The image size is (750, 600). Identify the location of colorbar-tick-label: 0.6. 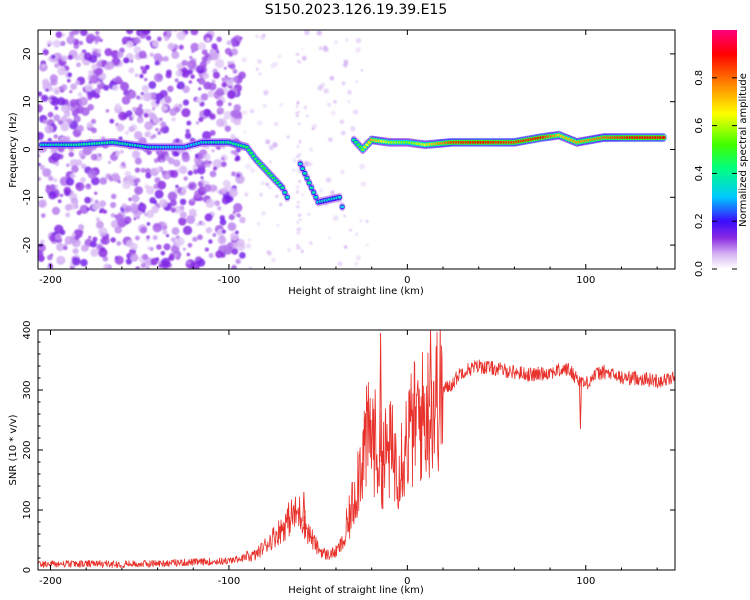
(699, 126).